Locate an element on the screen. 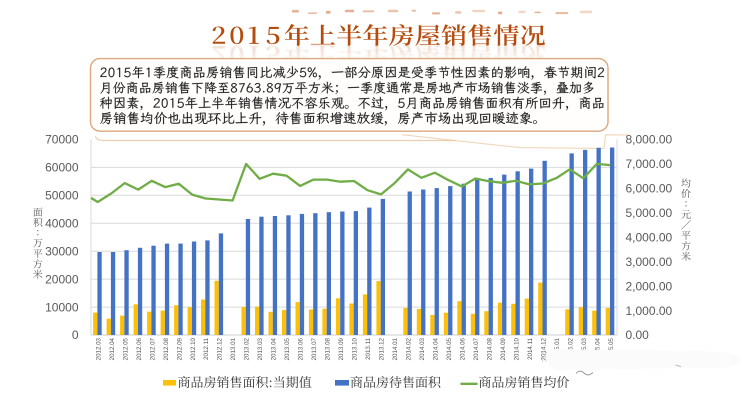 This screenshot has height=403, width=750. svg-text: 2012.04 is located at coordinates (112, 348).